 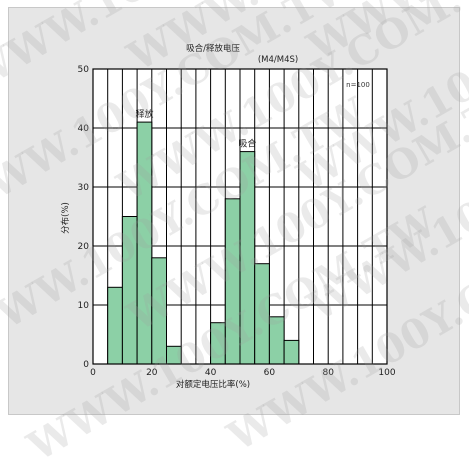 What do you see at coordinates (84, 188) in the screenshot?
I see `y-tick-label: 30` at bounding box center [84, 188].